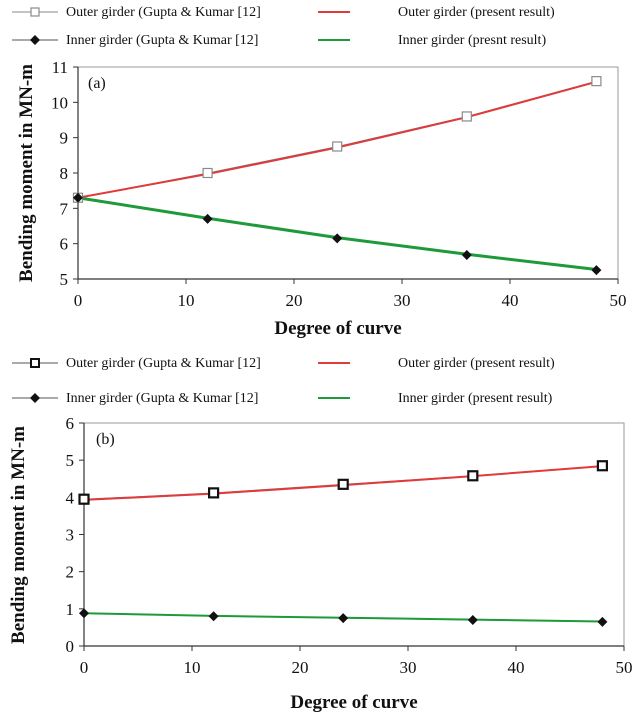  Describe the element at coordinates (70, 646) in the screenshot. I see `y-tick-label: 0` at that location.